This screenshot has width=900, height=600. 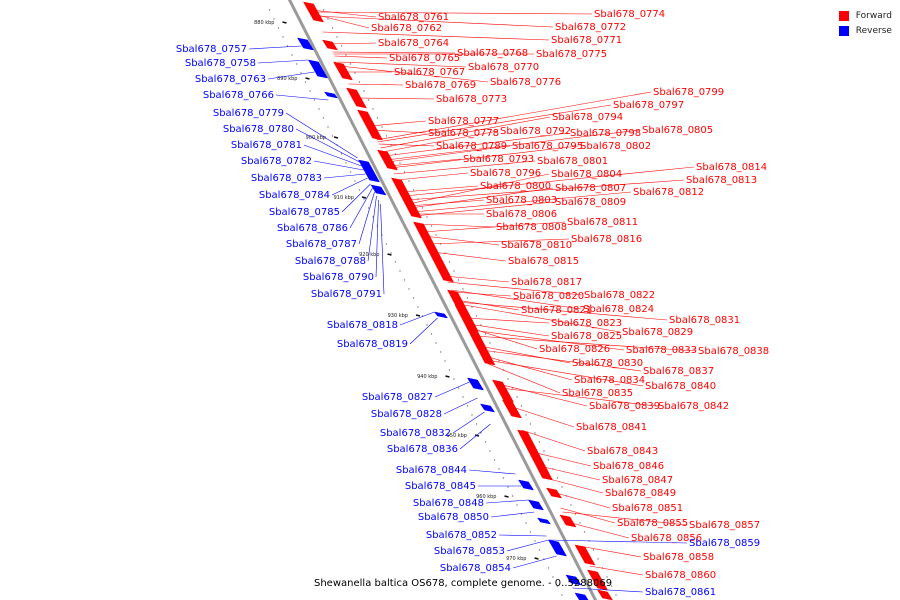 I want to click on reverse-gene-label: Sbal678_0787, so click(x=321, y=244).